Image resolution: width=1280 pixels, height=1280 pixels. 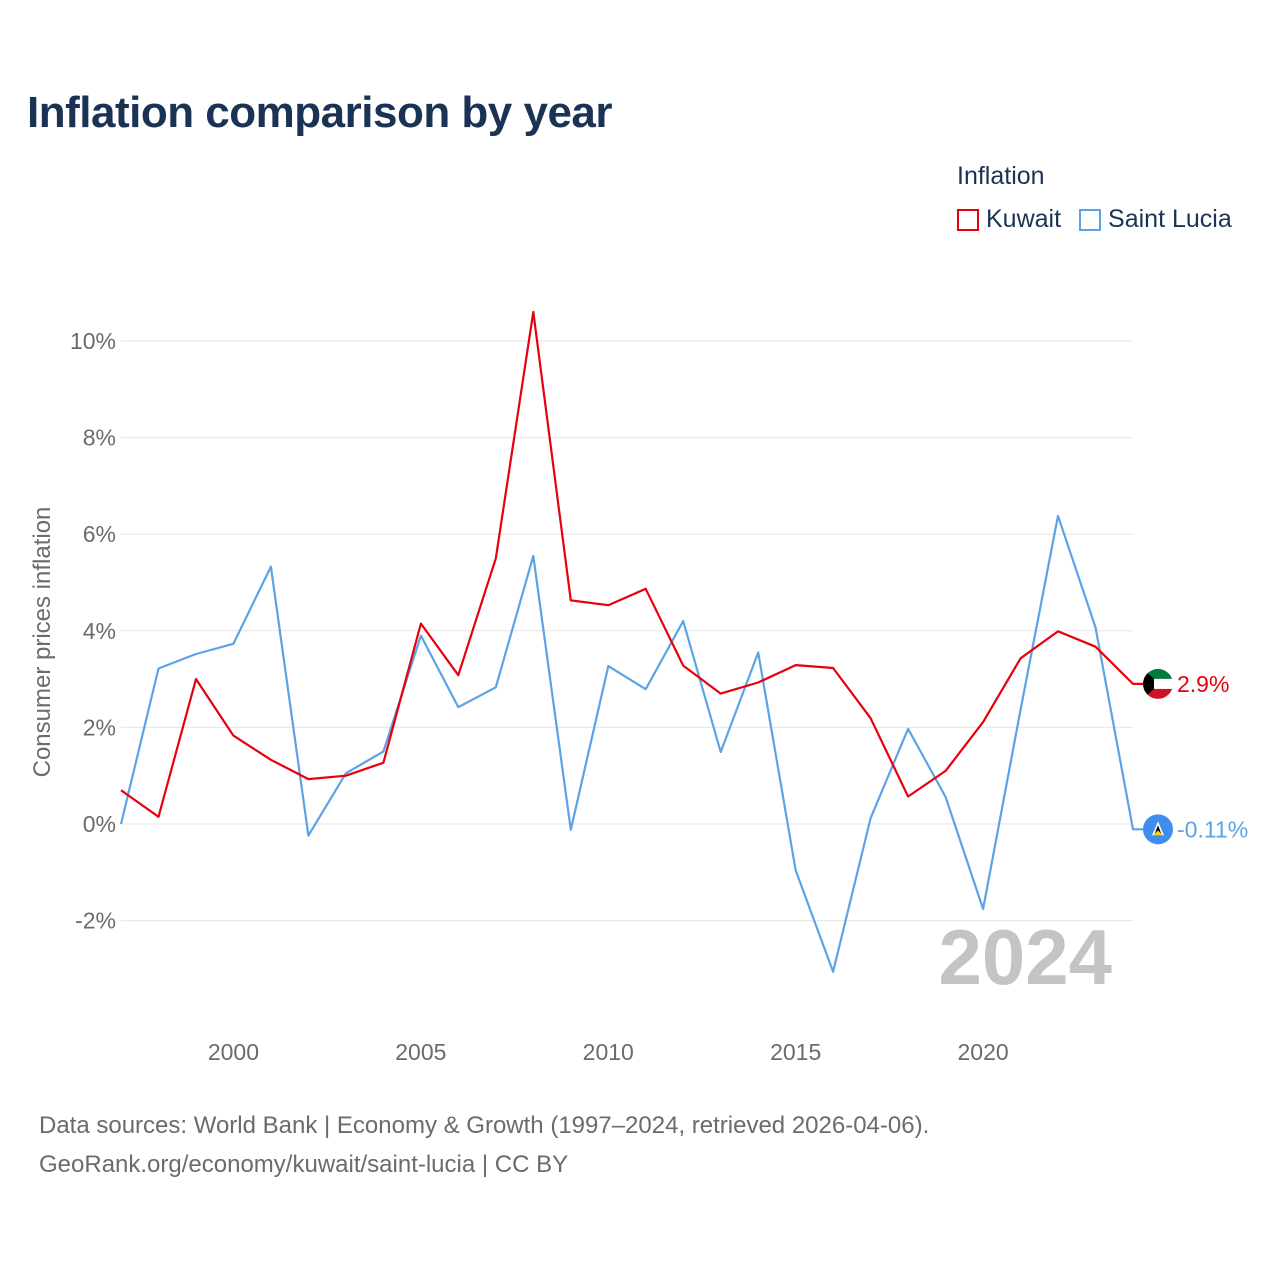 I want to click on end-value-label: -0.11%, so click(x=1212, y=829).